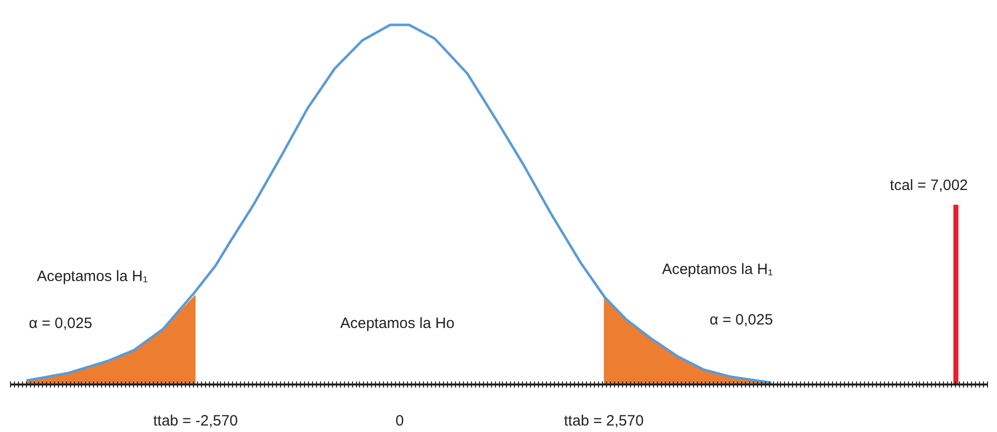  What do you see at coordinates (195, 421) in the screenshot?
I see `x-tick-label: ttab = -2,570` at bounding box center [195, 421].